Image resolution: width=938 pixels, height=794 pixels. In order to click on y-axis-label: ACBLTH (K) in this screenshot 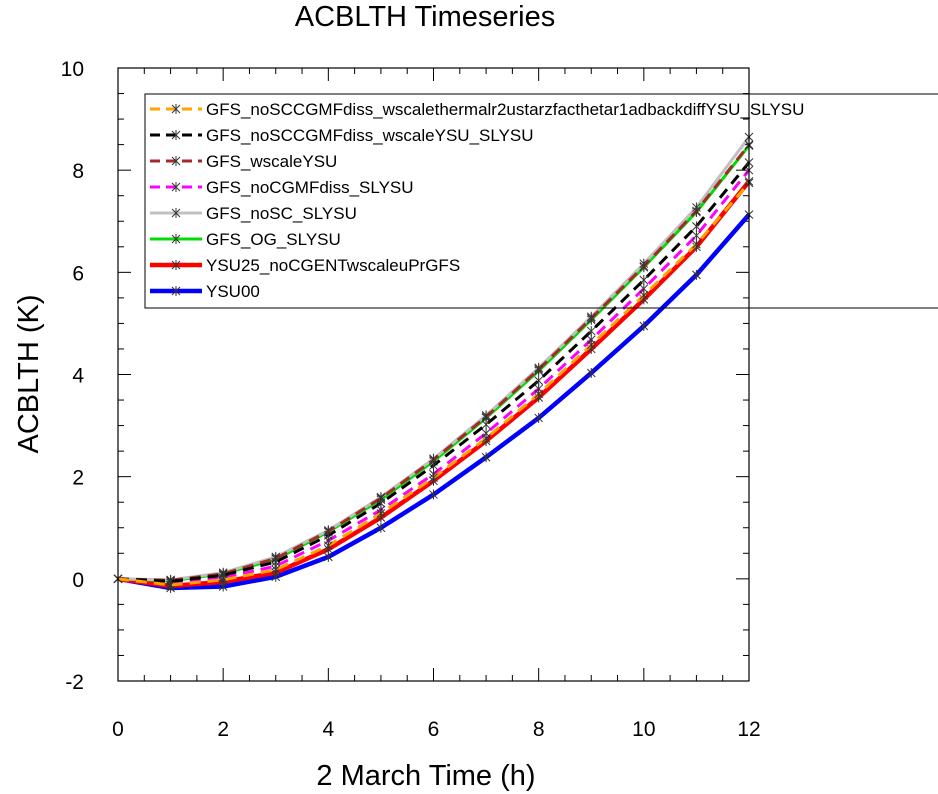, I will do `click(29, 374)`.